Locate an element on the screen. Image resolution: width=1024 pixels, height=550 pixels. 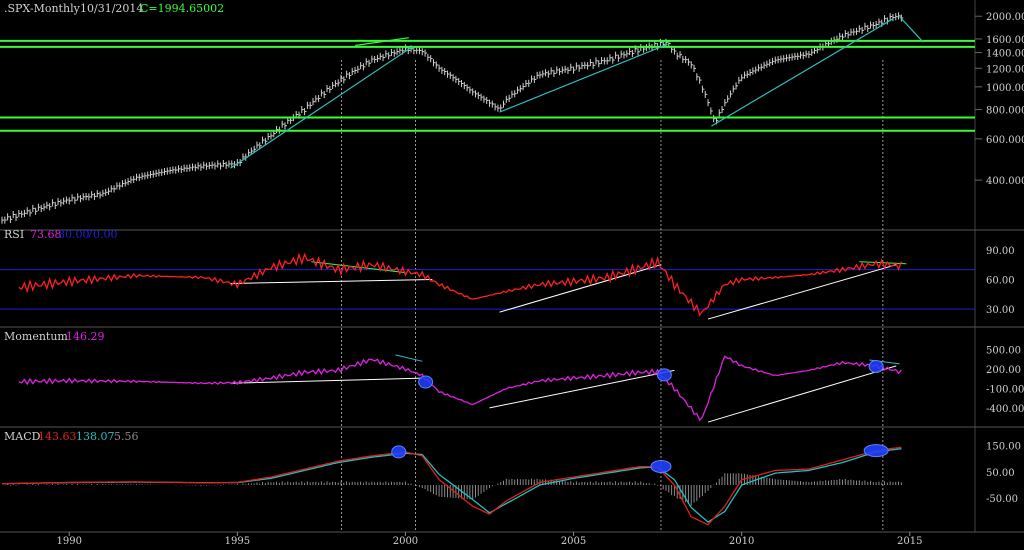
rsi-bands is located at coordinates (487, 289).